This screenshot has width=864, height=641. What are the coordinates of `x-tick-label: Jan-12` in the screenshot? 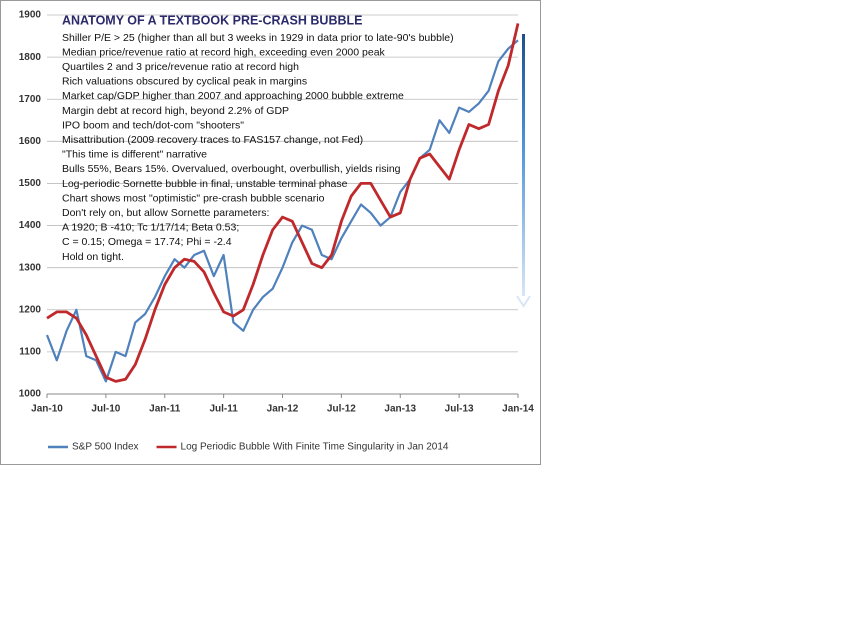 It's located at (283, 409).